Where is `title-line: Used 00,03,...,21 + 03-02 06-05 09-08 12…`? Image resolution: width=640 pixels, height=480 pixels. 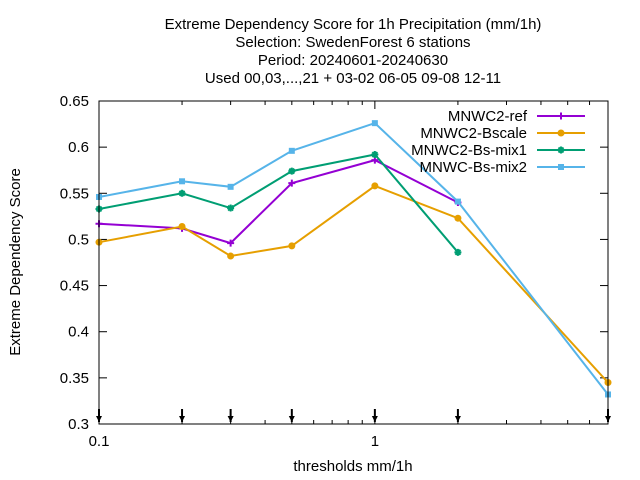
title-line: Used 00,03,...,21 + 03-02 06-05 09-08 12… is located at coordinates (353, 78).